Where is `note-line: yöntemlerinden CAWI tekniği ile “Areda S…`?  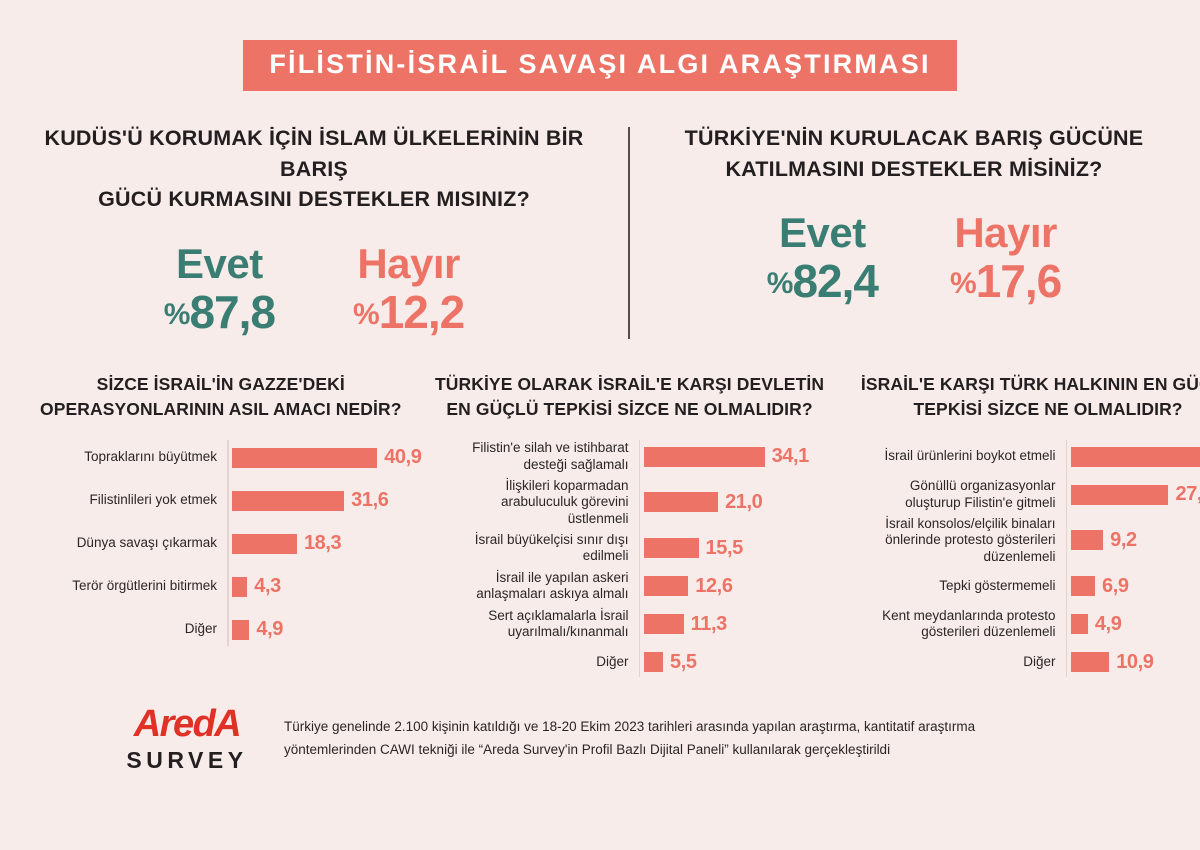
note-line: yöntemlerinden CAWI tekniği ile “Areda S… is located at coordinates (587, 749).